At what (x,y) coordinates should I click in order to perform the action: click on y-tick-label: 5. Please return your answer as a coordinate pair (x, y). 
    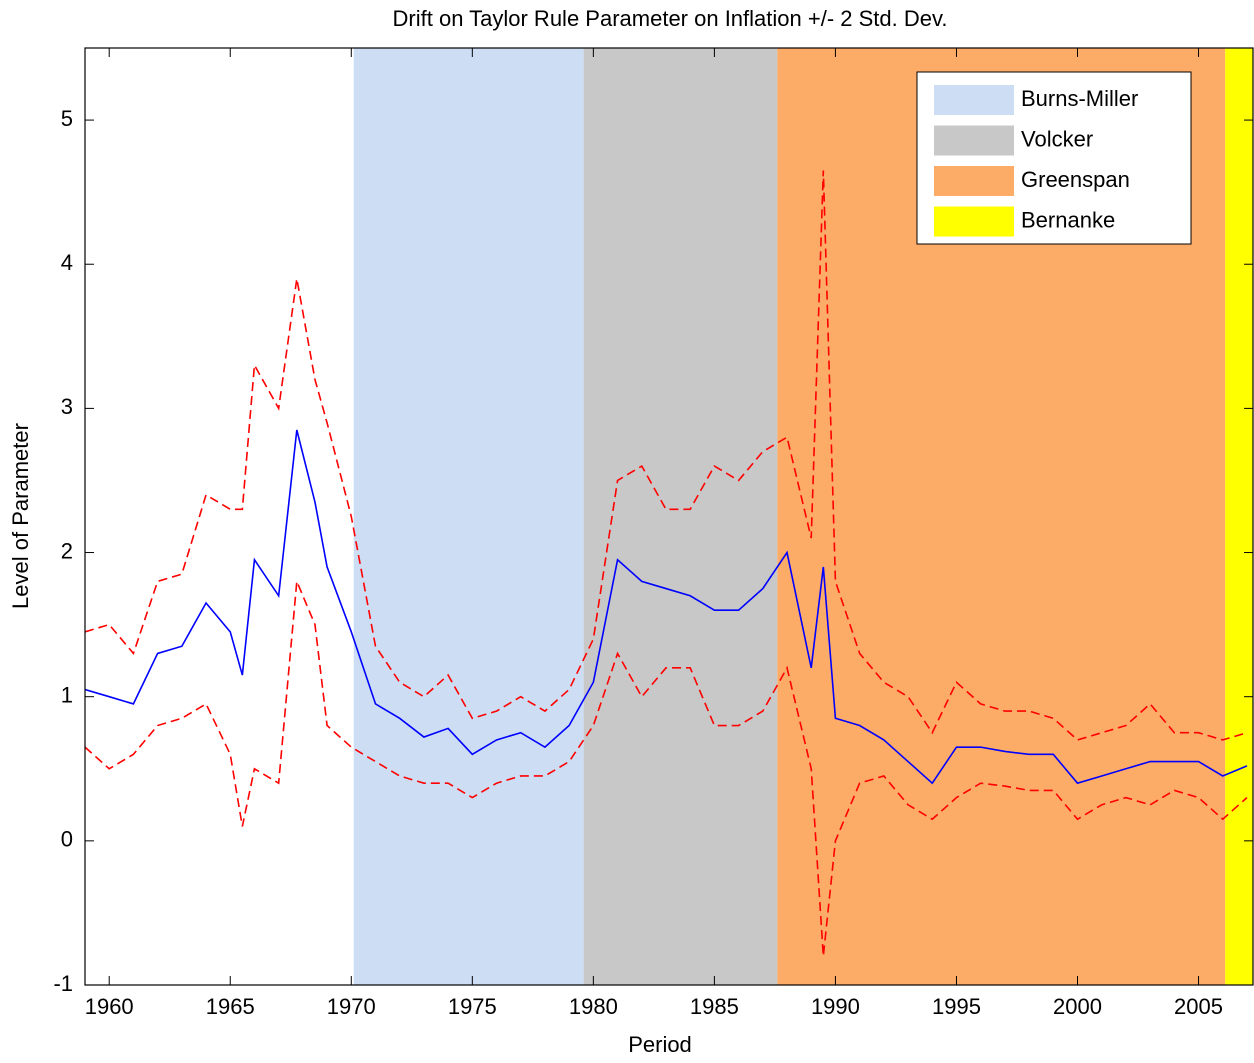
    Looking at the image, I should click on (67, 118).